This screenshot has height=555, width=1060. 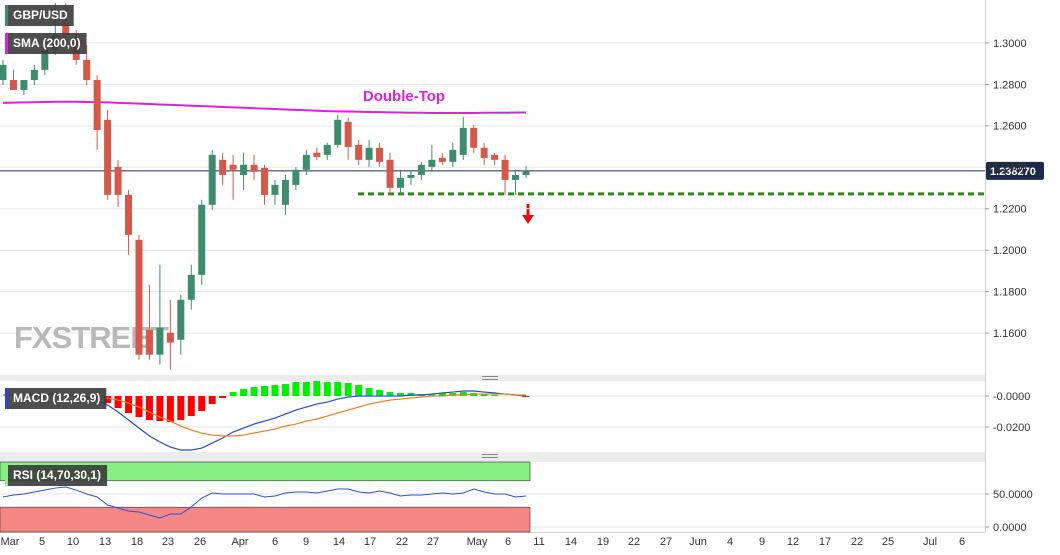 I want to click on indicator-label: RSI (14,70,30,1), so click(x=56, y=475).